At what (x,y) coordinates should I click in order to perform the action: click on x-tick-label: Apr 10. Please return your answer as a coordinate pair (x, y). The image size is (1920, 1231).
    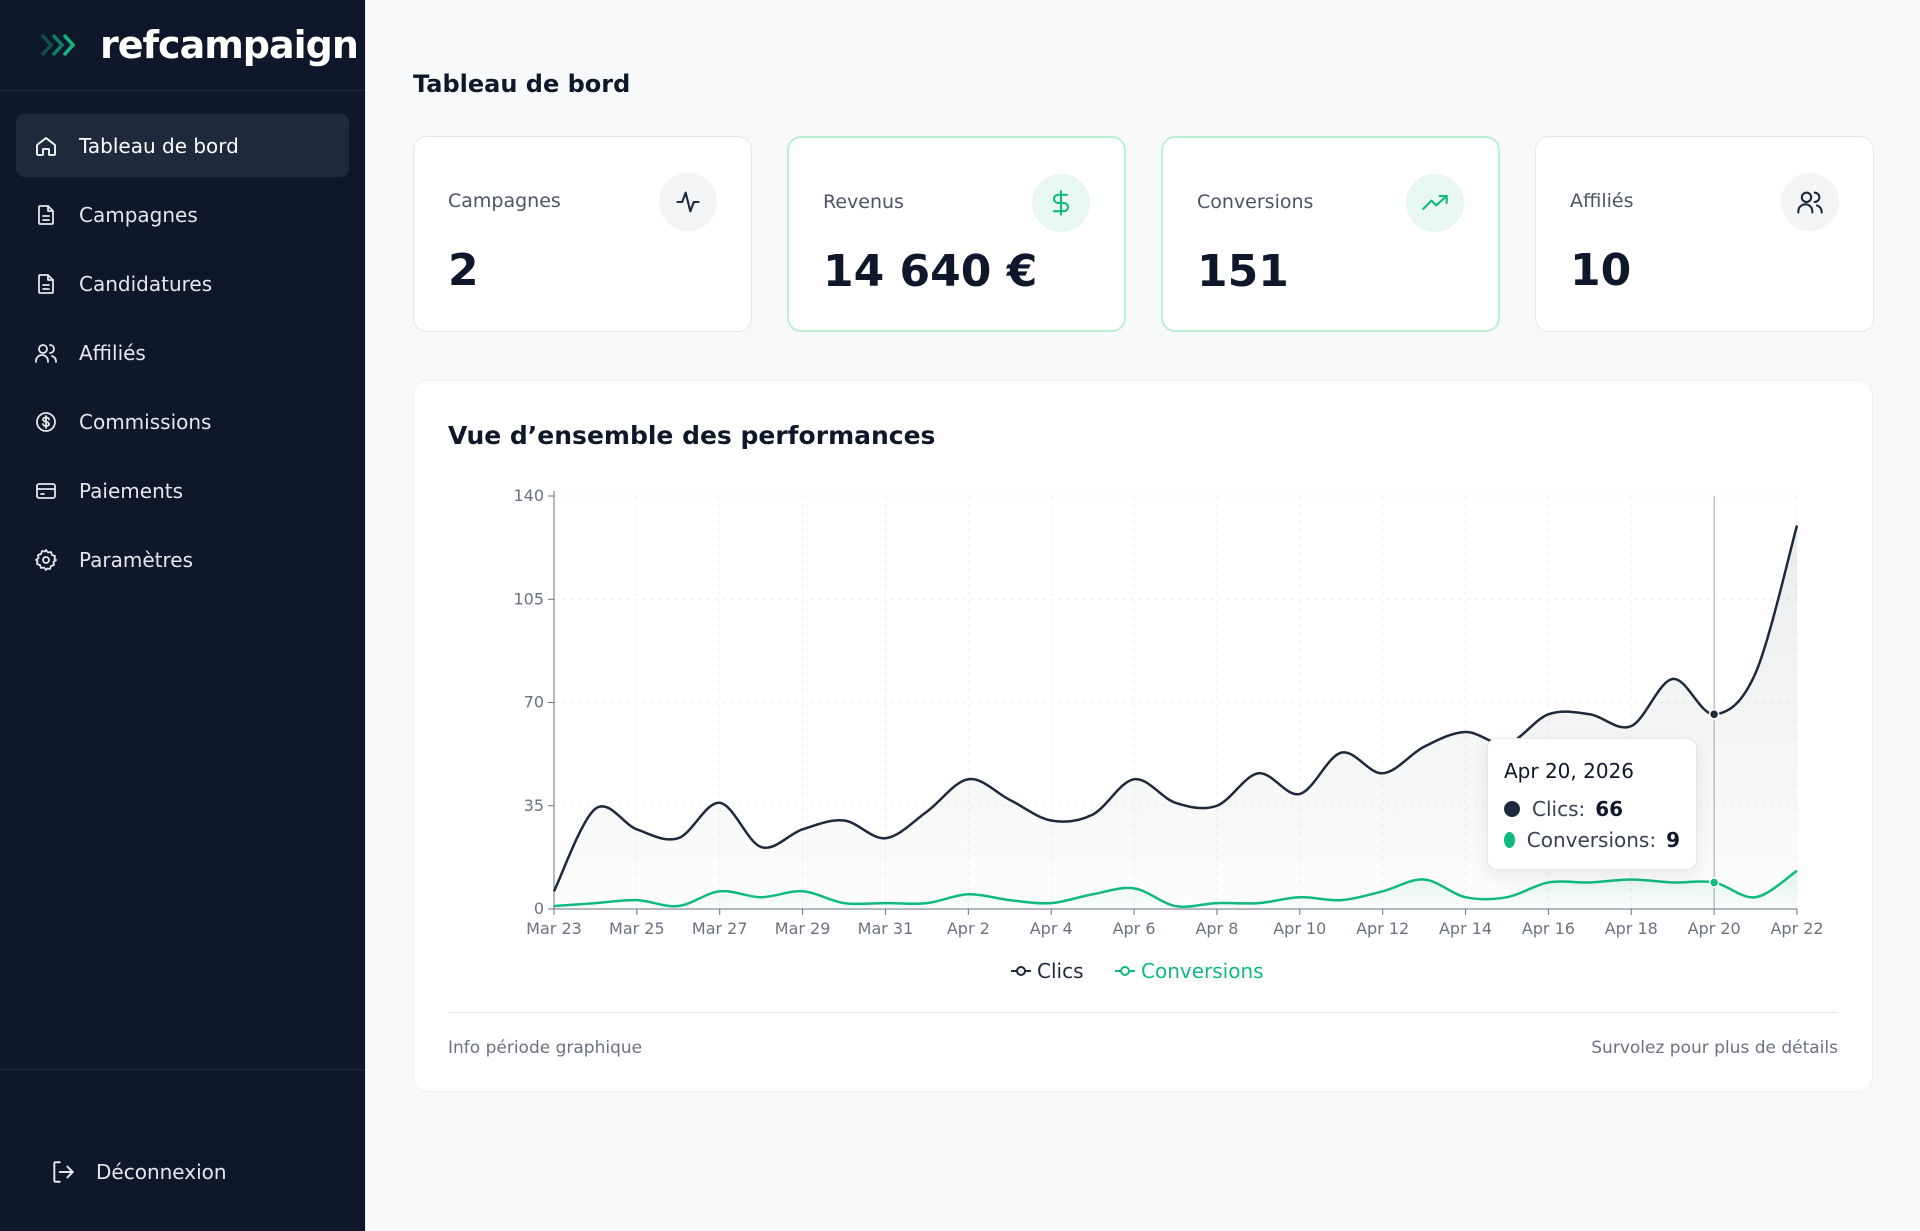
    Looking at the image, I should click on (1299, 928).